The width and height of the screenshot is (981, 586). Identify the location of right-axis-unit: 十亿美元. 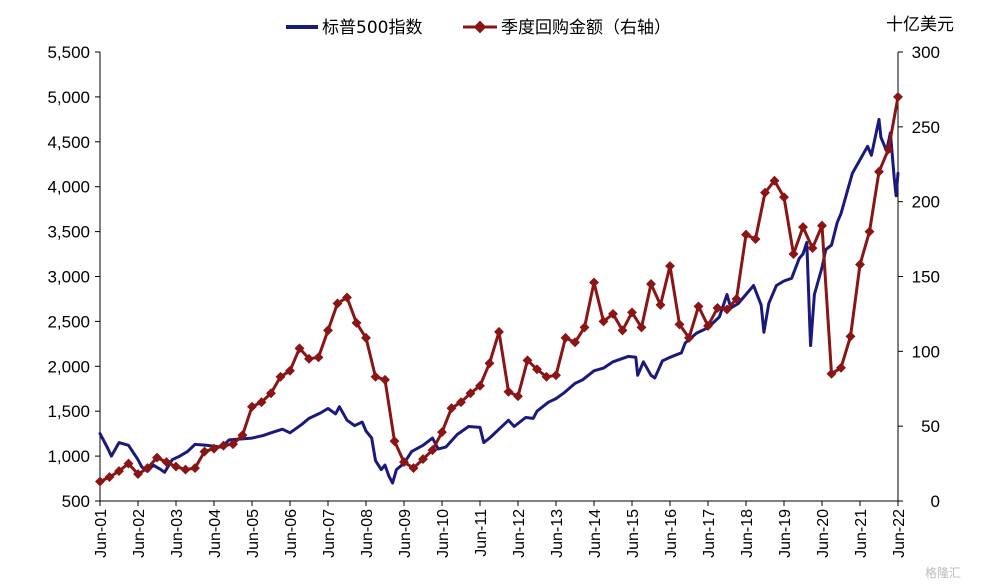
(920, 25).